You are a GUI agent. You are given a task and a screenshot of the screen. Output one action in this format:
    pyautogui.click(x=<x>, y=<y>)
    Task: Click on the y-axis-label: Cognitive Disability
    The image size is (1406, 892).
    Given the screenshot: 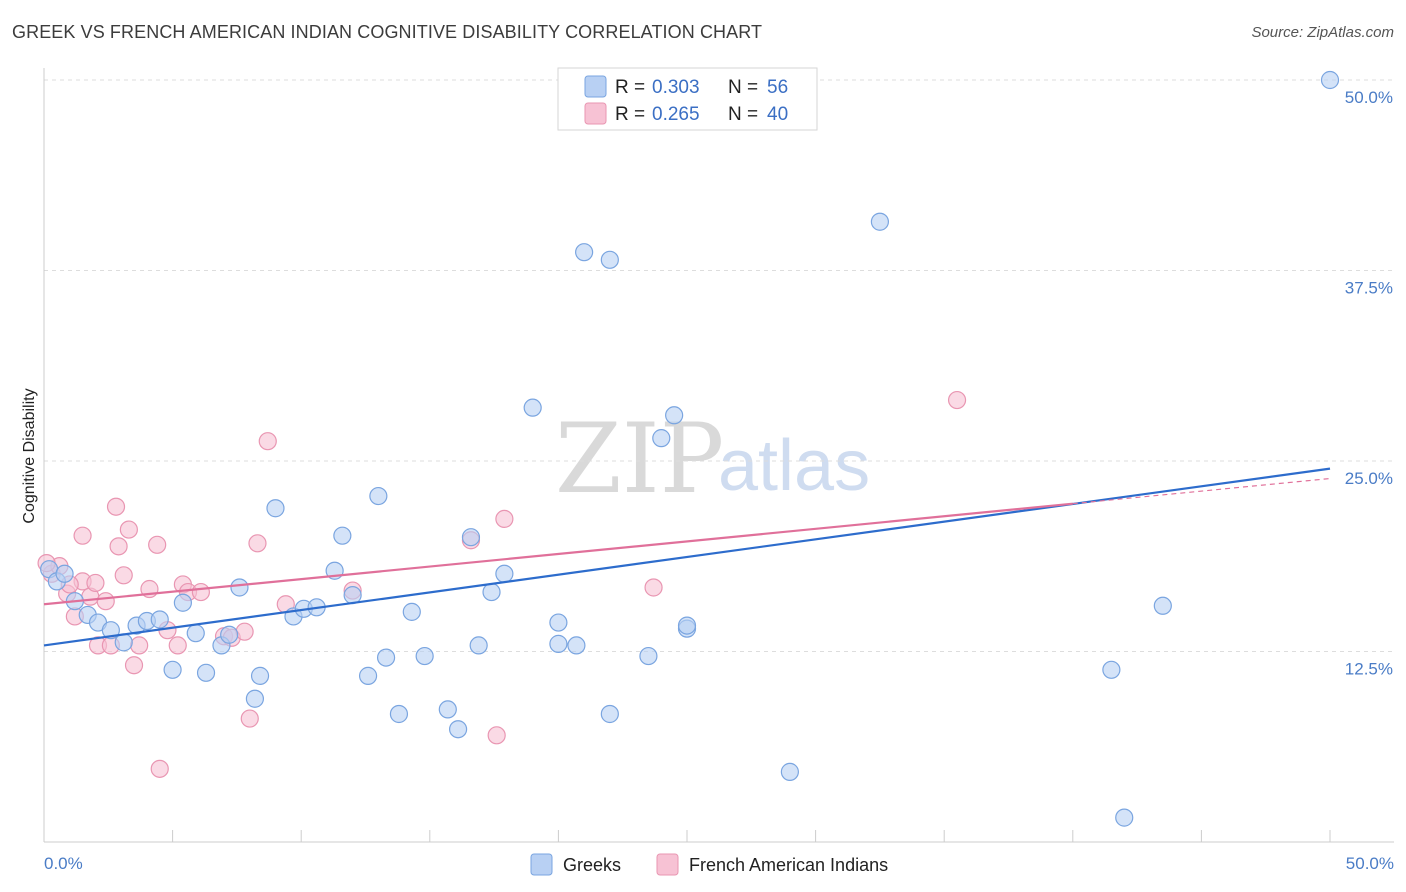 What is the action you would take?
    pyautogui.click(x=29, y=455)
    